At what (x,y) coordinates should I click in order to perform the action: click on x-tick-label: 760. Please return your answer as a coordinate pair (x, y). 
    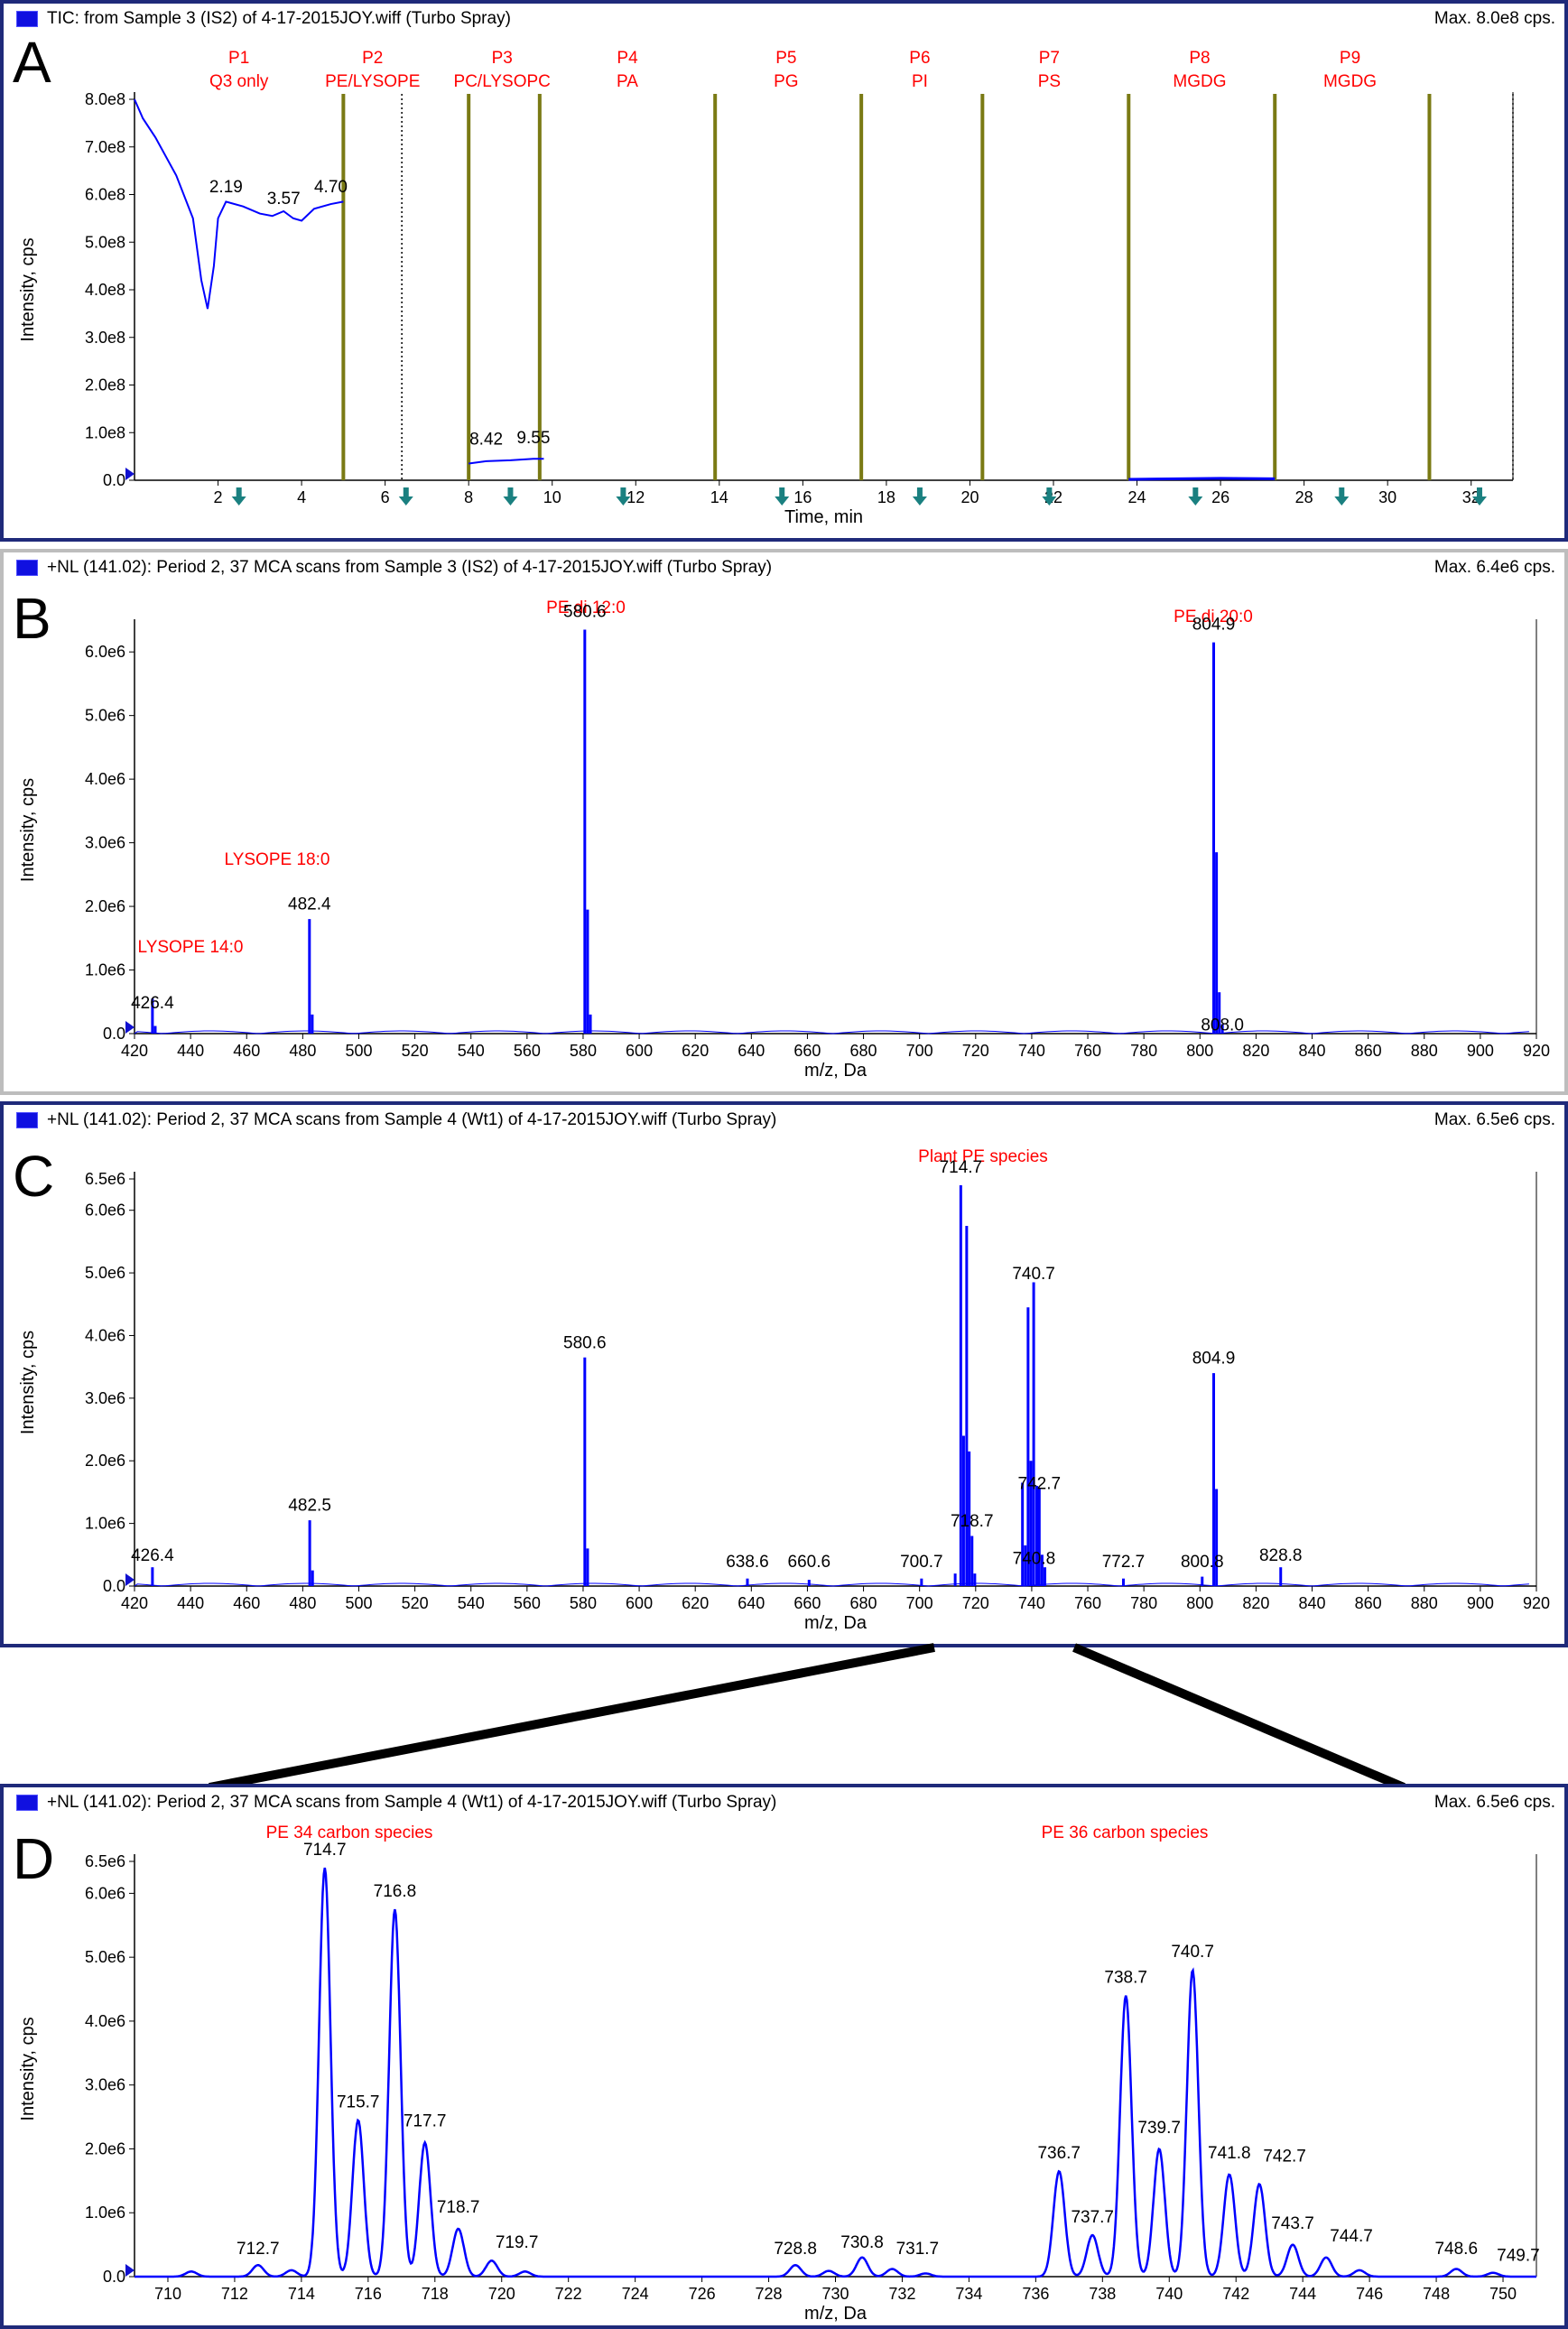
    Looking at the image, I should click on (1087, 1051).